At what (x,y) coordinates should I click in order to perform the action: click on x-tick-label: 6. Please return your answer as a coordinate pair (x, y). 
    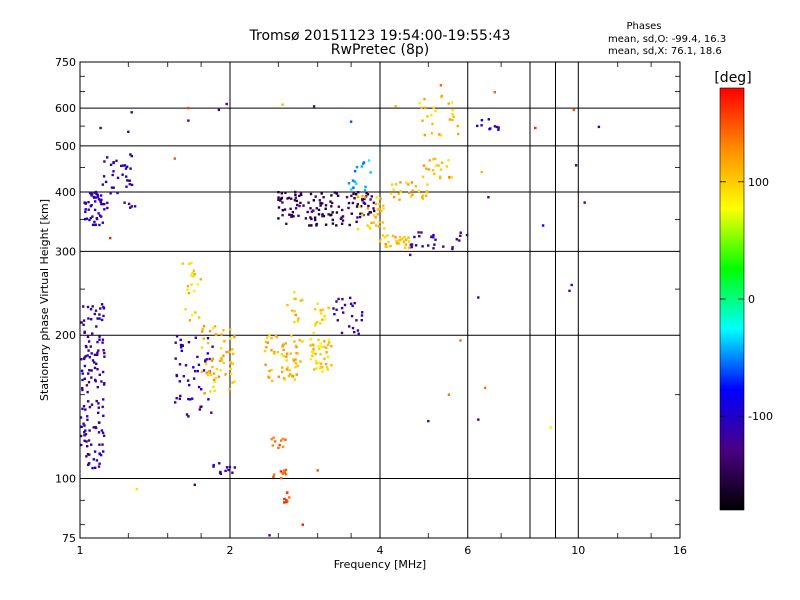
    Looking at the image, I should click on (467, 550).